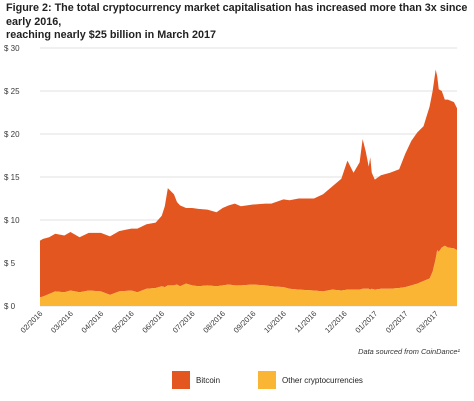 This screenshot has width=474, height=401. What do you see at coordinates (267, 380) in the screenshot?
I see `legend-swatch-other-cryptocurrencies` at bounding box center [267, 380].